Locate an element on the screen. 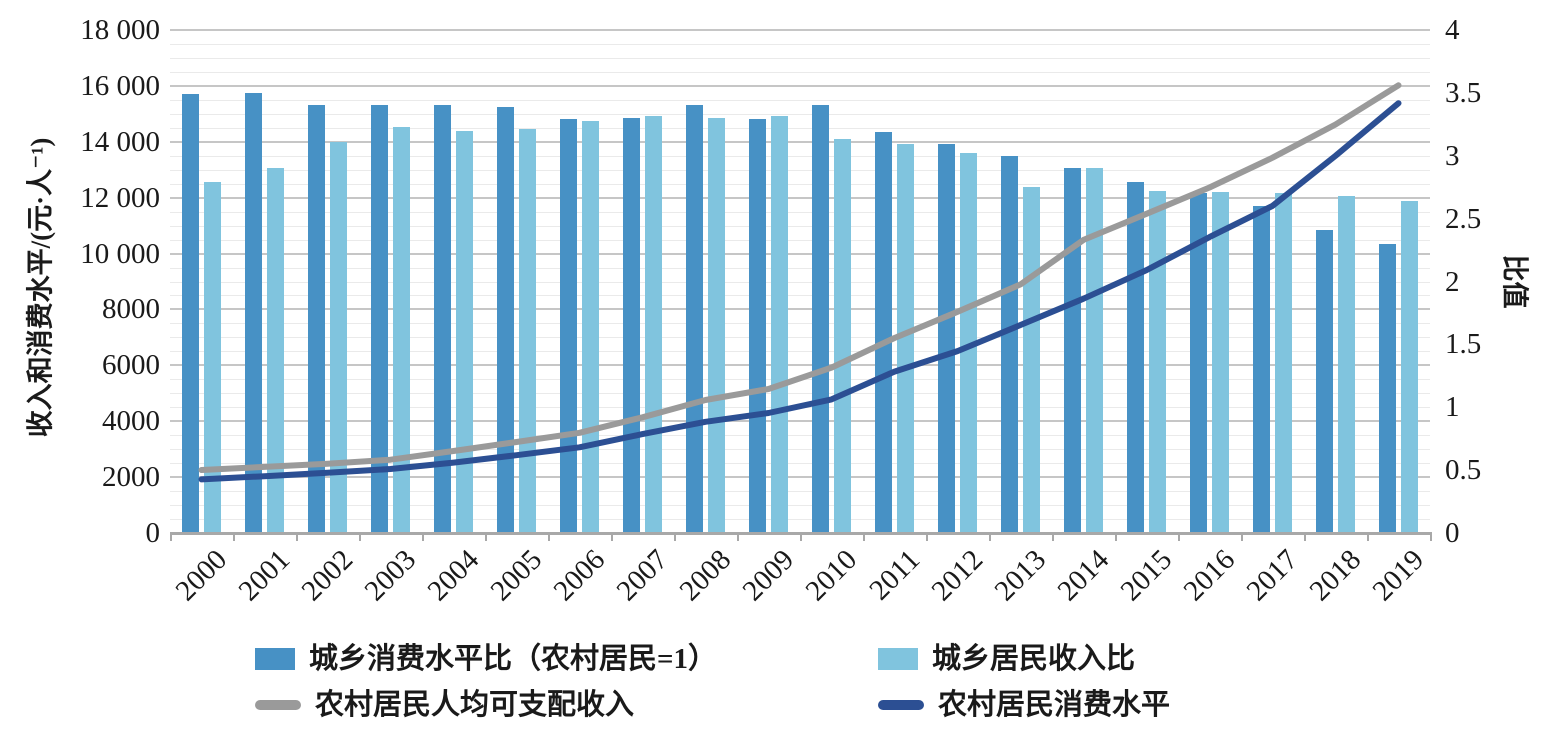 This screenshot has width=1542, height=734. legend-swatch-consumption-ratio-bar is located at coordinates (275, 659).